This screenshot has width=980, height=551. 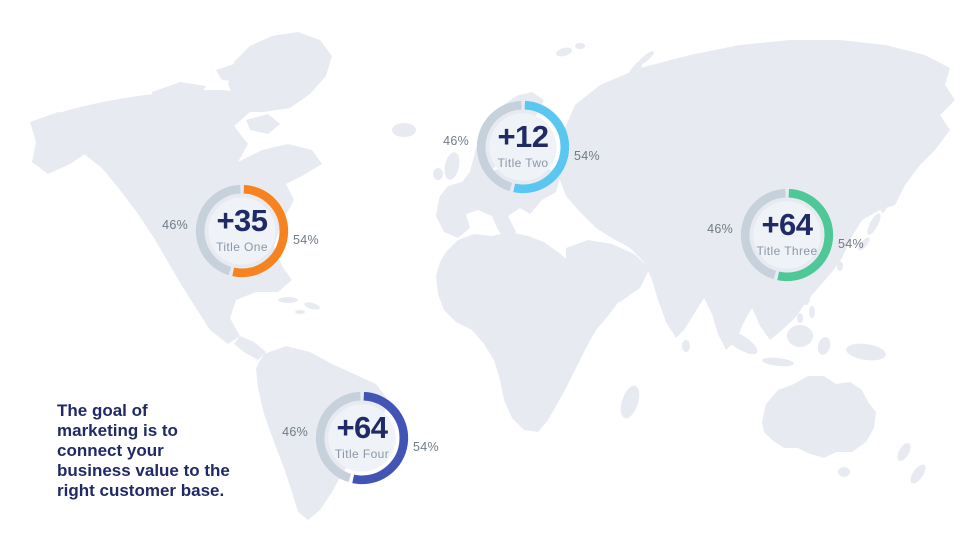 I want to click on map-africa, so click(x=528, y=332).